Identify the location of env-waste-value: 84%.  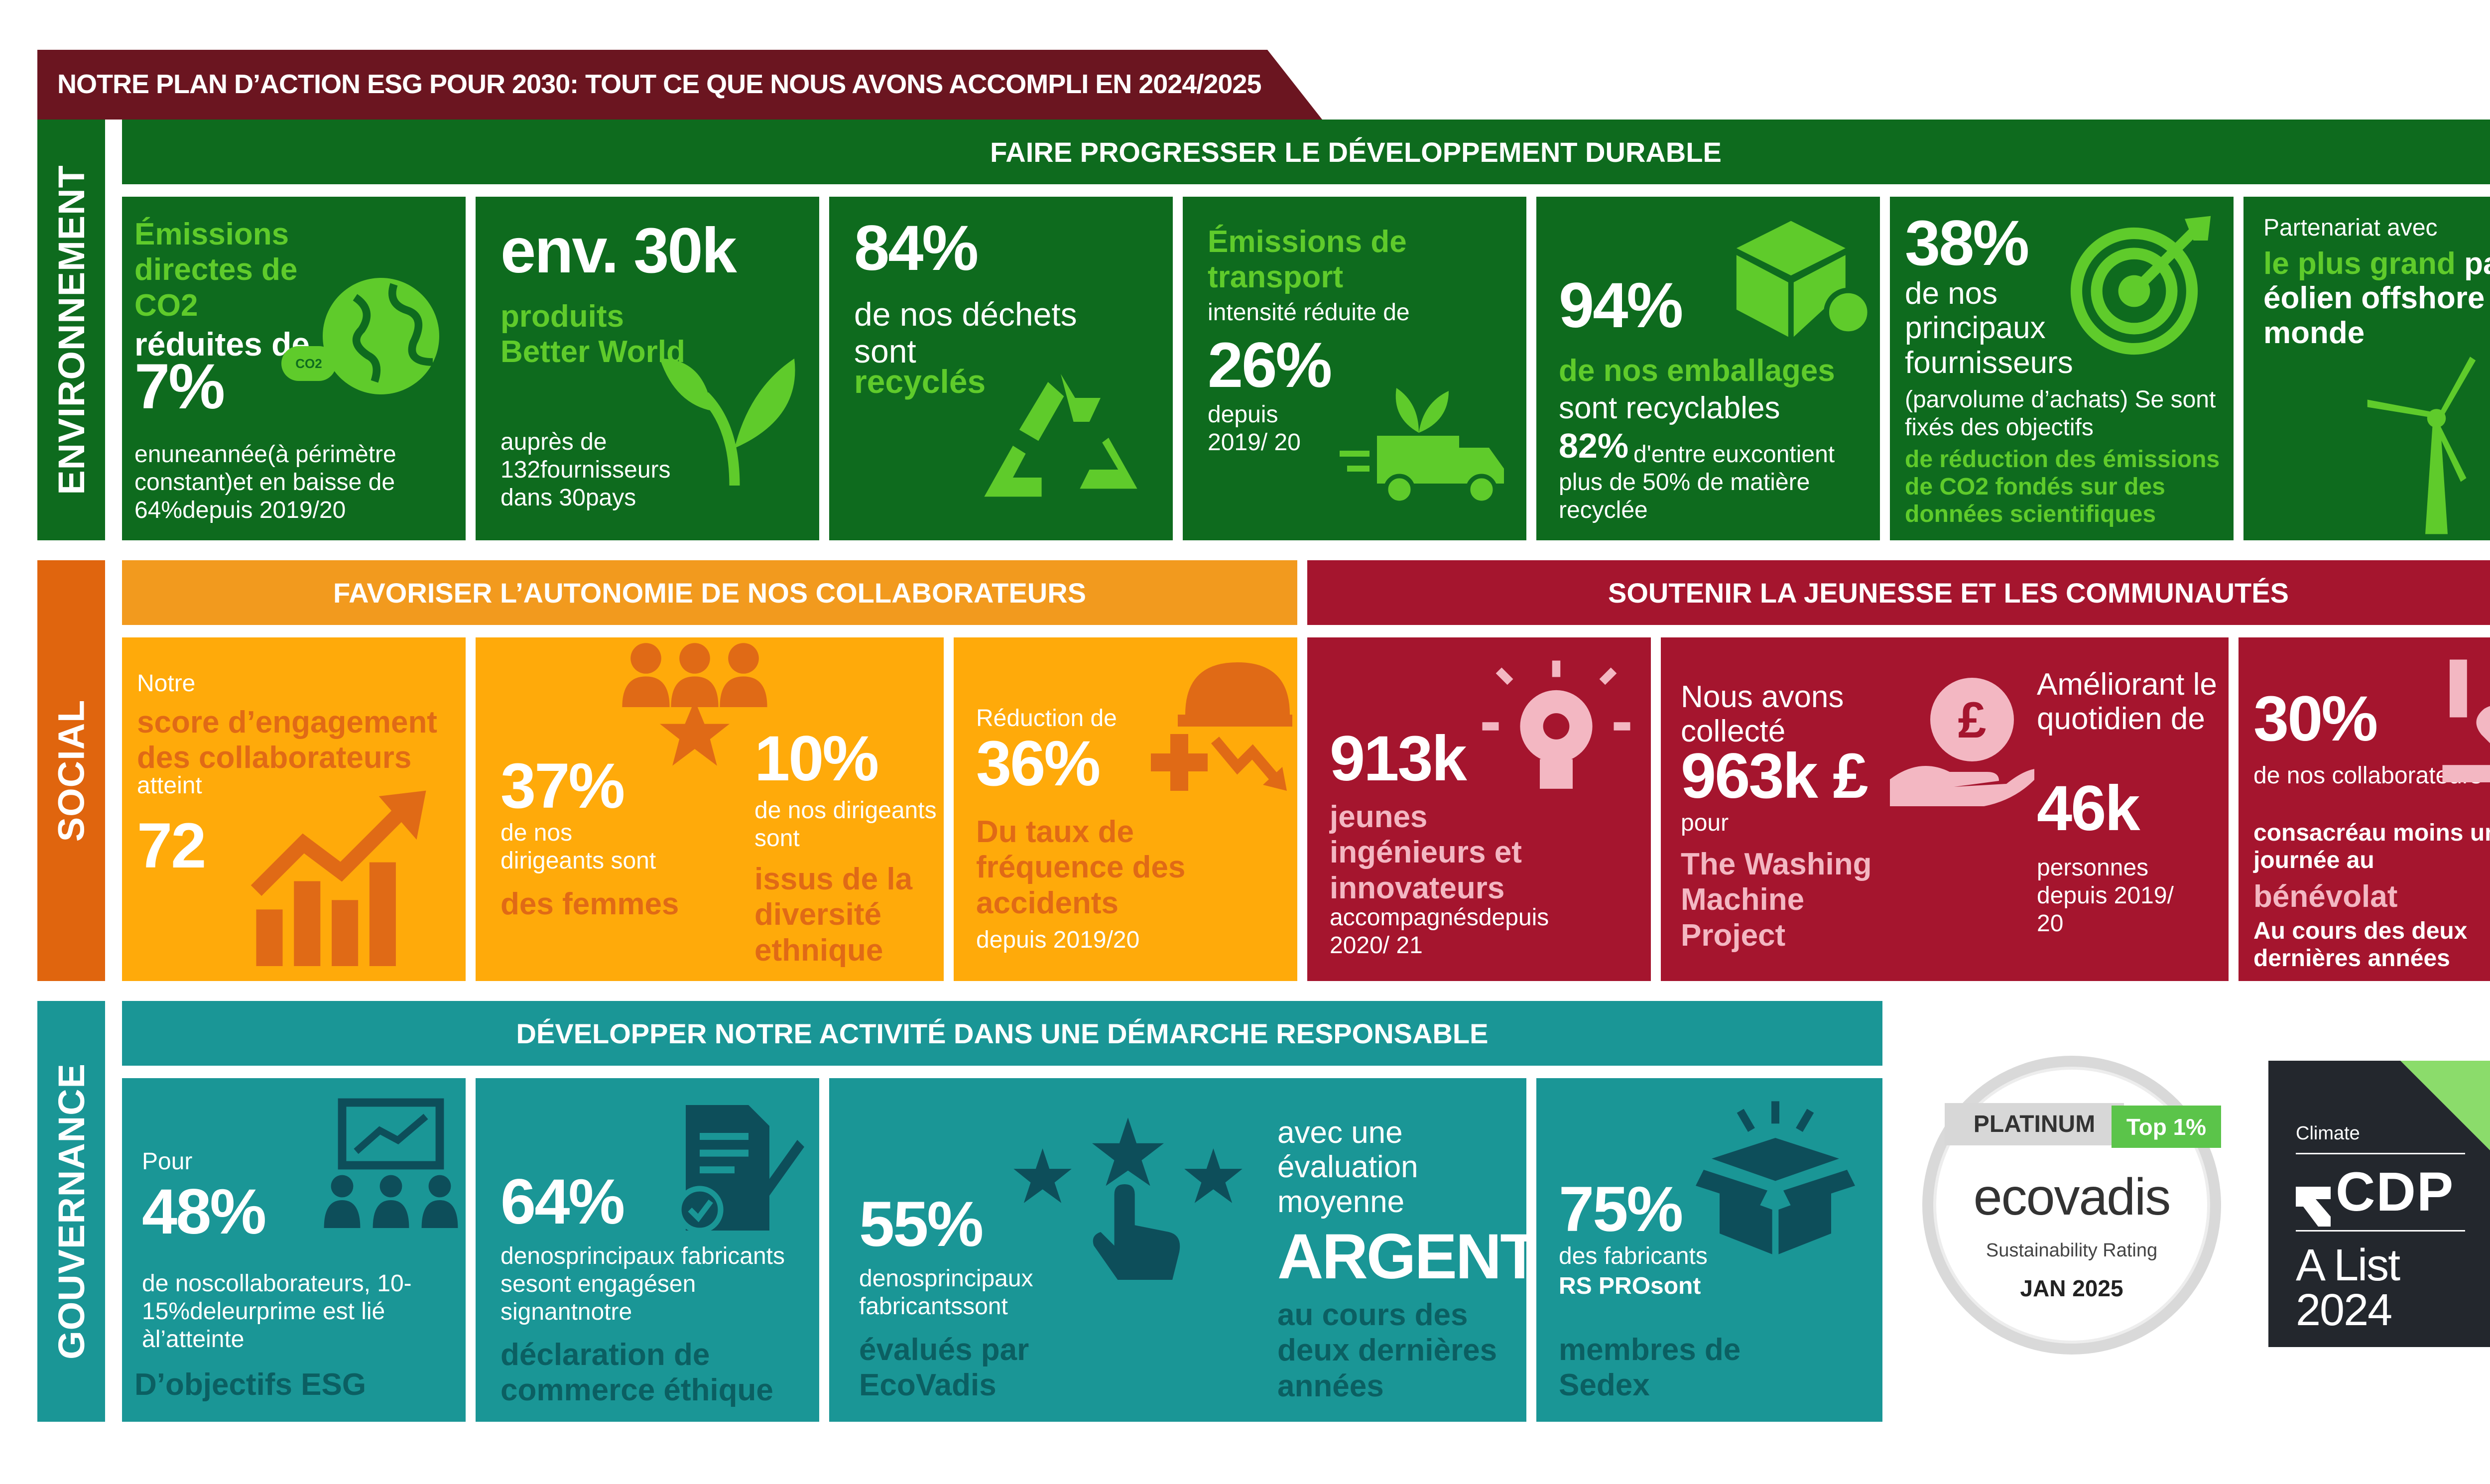
(917, 248).